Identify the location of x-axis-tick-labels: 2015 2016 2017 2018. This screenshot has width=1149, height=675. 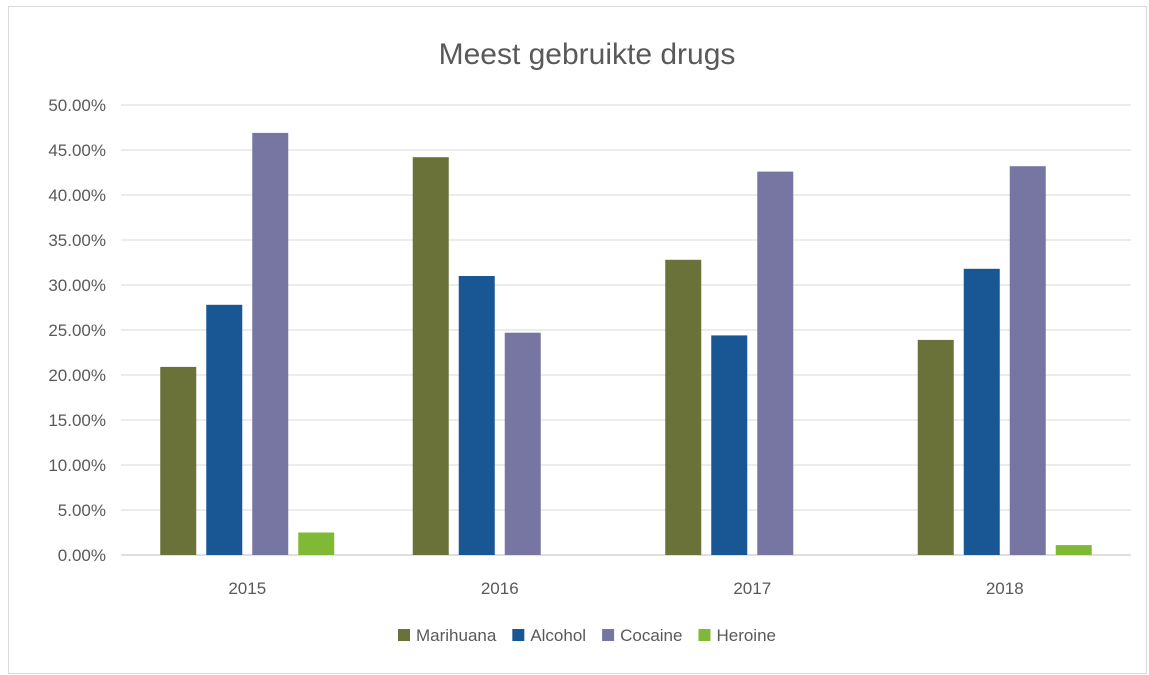
(625, 588).